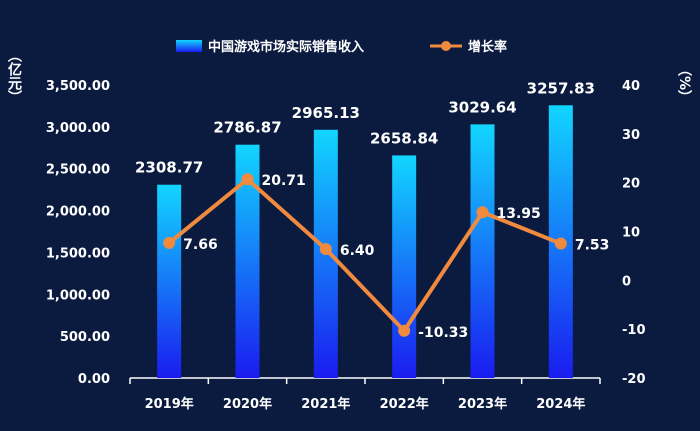 The image size is (700, 431). What do you see at coordinates (487, 47) in the screenshot?
I see `legend-line-label: 增长率` at bounding box center [487, 47].